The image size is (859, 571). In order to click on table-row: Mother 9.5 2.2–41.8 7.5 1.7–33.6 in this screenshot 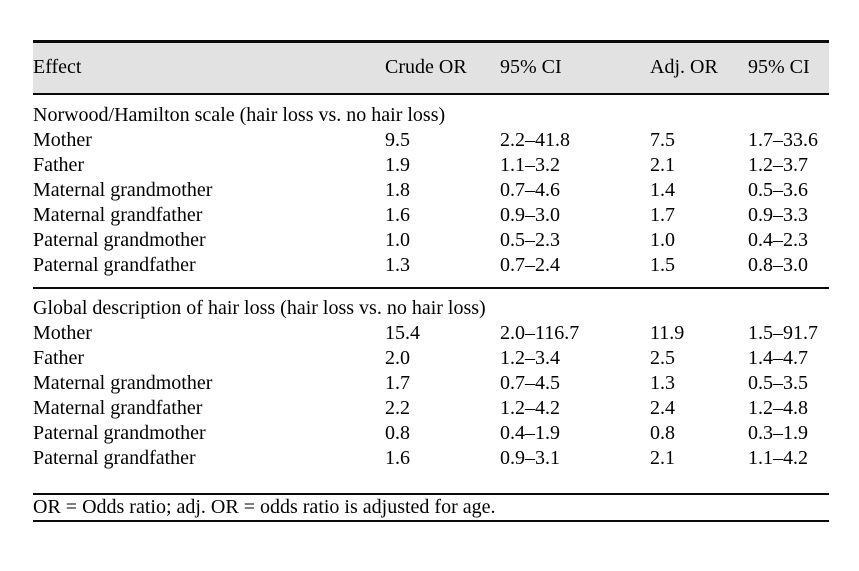, I will do `click(431, 140)`.